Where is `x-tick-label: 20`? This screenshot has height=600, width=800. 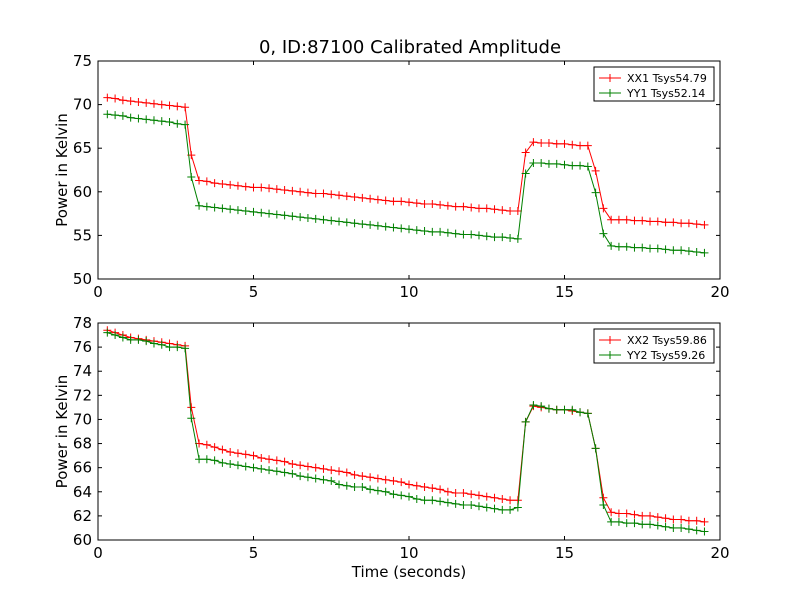 x-tick-label: 20 is located at coordinates (719, 553).